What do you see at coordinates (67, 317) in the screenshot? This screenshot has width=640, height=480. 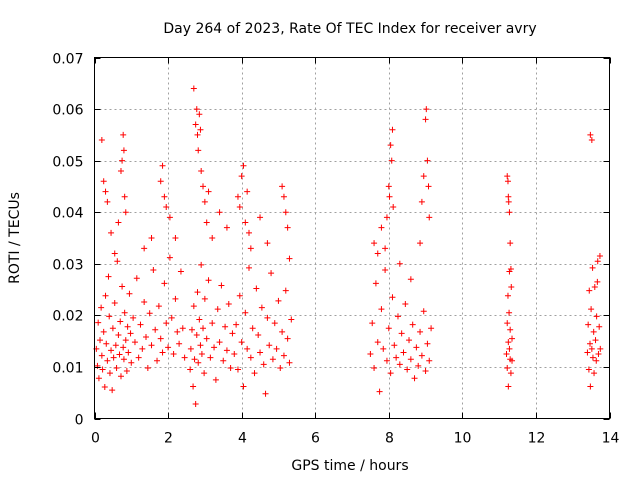 I see `y-tick-label: 0.02` at bounding box center [67, 317].